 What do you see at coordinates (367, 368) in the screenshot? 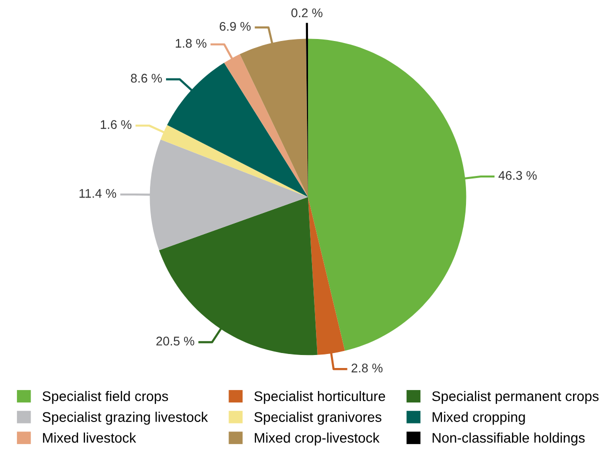
I see `data-label: 2.8 %` at bounding box center [367, 368].